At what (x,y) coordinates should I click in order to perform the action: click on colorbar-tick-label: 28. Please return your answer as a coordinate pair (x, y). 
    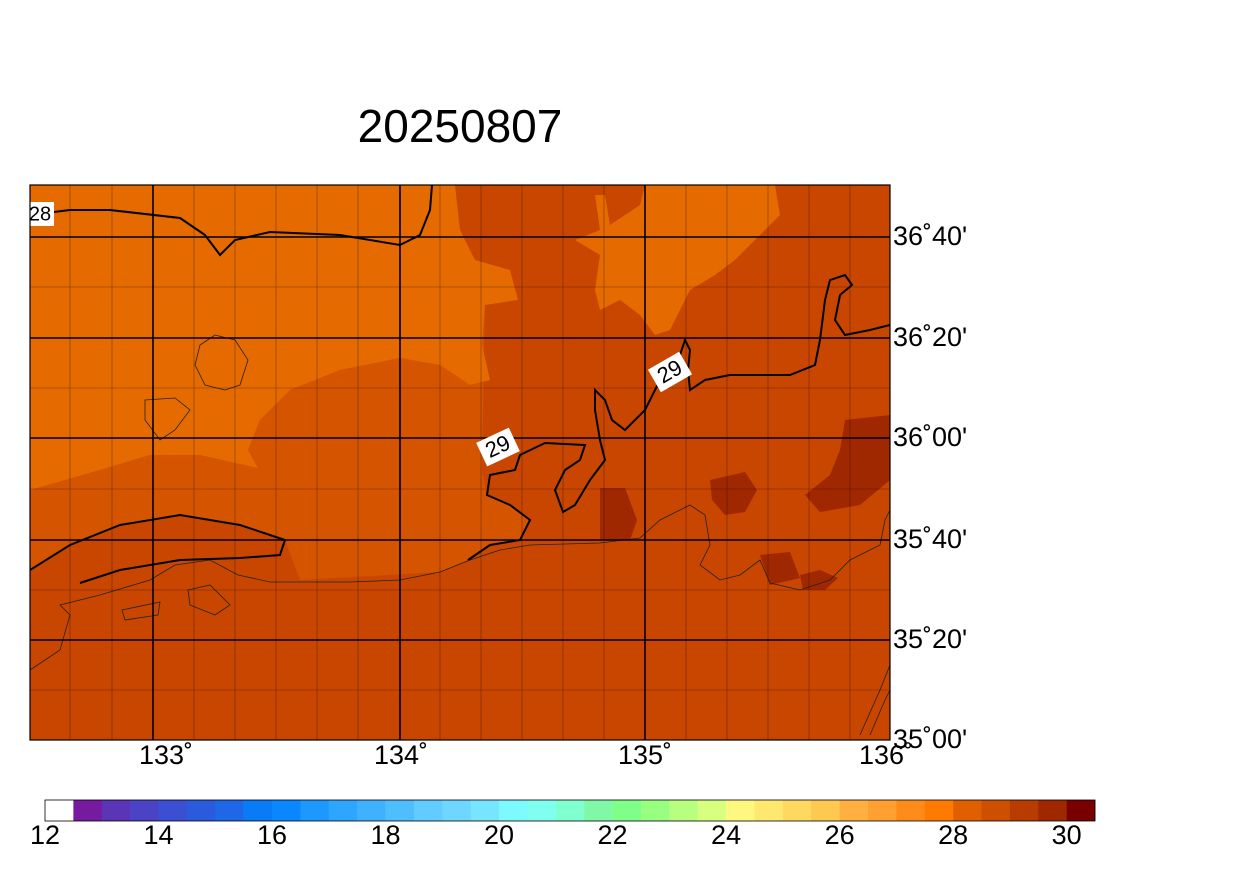
    Looking at the image, I should click on (953, 835).